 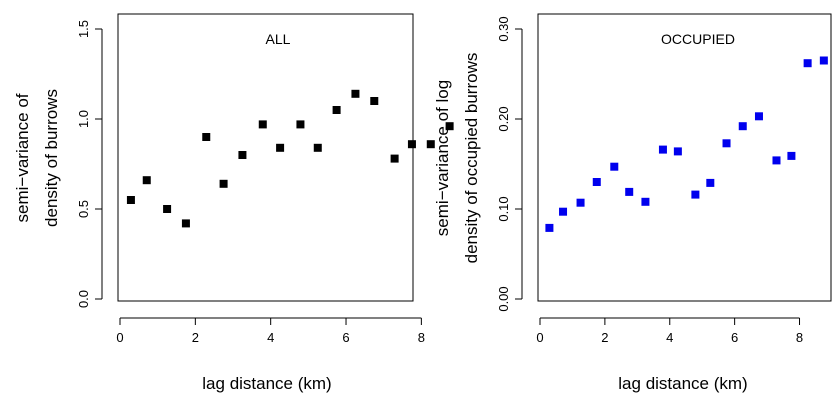 I want to click on panel-title: OCCUPIED, so click(x=698, y=39).